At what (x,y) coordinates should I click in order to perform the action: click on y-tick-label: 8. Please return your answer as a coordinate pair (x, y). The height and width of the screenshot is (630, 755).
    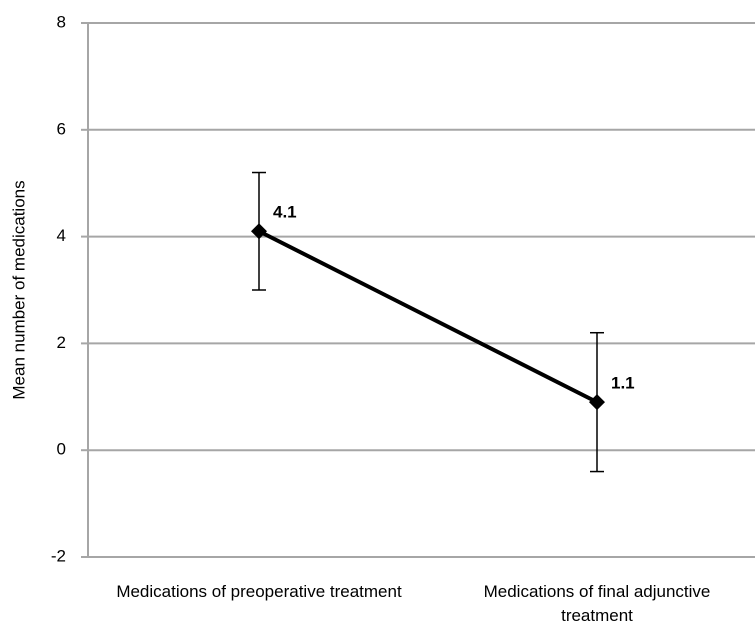
    Looking at the image, I should click on (61, 21).